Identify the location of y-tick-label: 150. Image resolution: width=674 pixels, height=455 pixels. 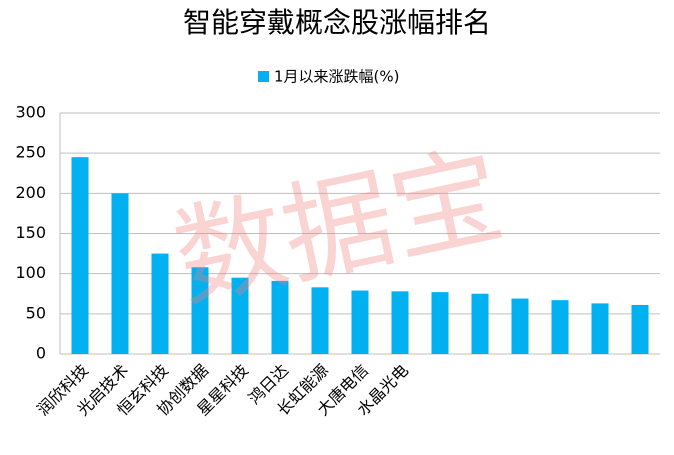
(30, 232).